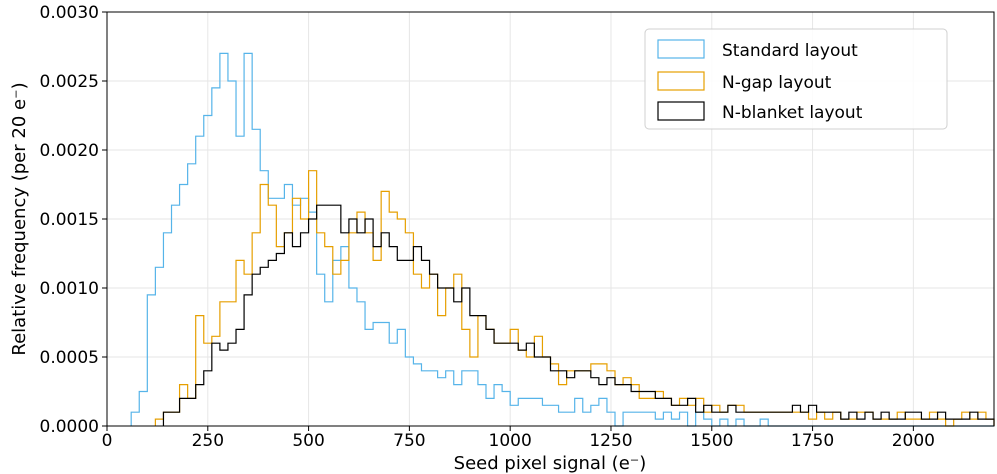 Image resolution: width=997 pixels, height=474 pixels. What do you see at coordinates (208, 441) in the screenshot?
I see `x-tick-label: 250` at bounding box center [208, 441].